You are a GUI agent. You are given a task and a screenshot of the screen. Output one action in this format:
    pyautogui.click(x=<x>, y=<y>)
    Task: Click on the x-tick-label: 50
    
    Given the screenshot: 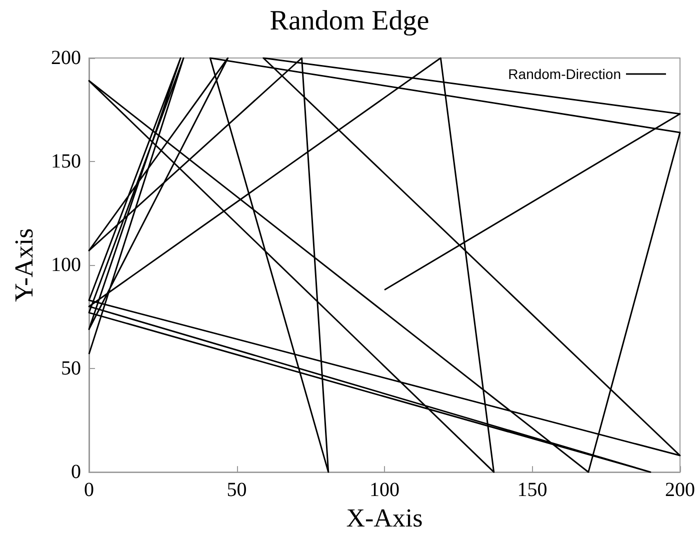 What is the action you would take?
    pyautogui.click(x=236, y=490)
    